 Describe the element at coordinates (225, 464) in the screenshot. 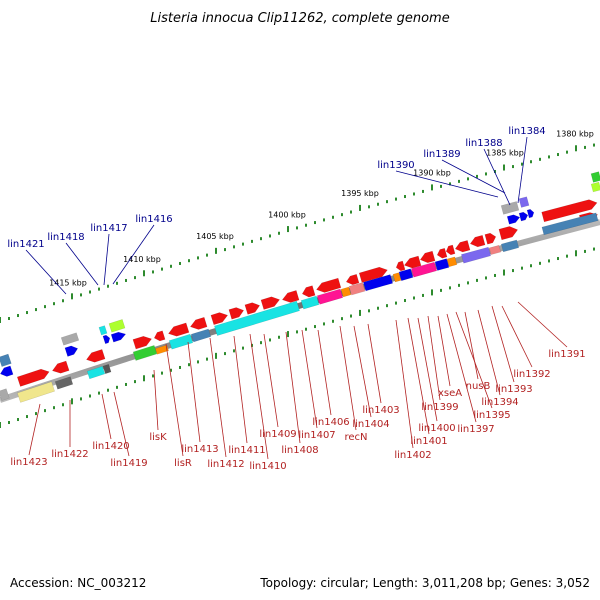

I see `gene-label-bottom: lin1412` at that location.